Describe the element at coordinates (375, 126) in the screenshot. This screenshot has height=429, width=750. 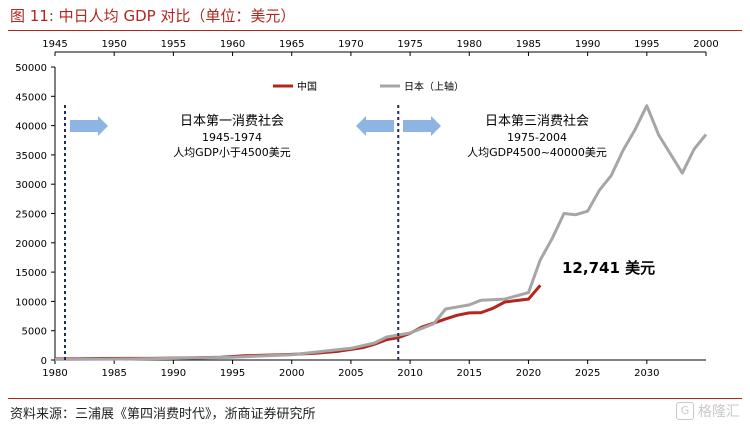
I see `arrow-left-icon` at that location.